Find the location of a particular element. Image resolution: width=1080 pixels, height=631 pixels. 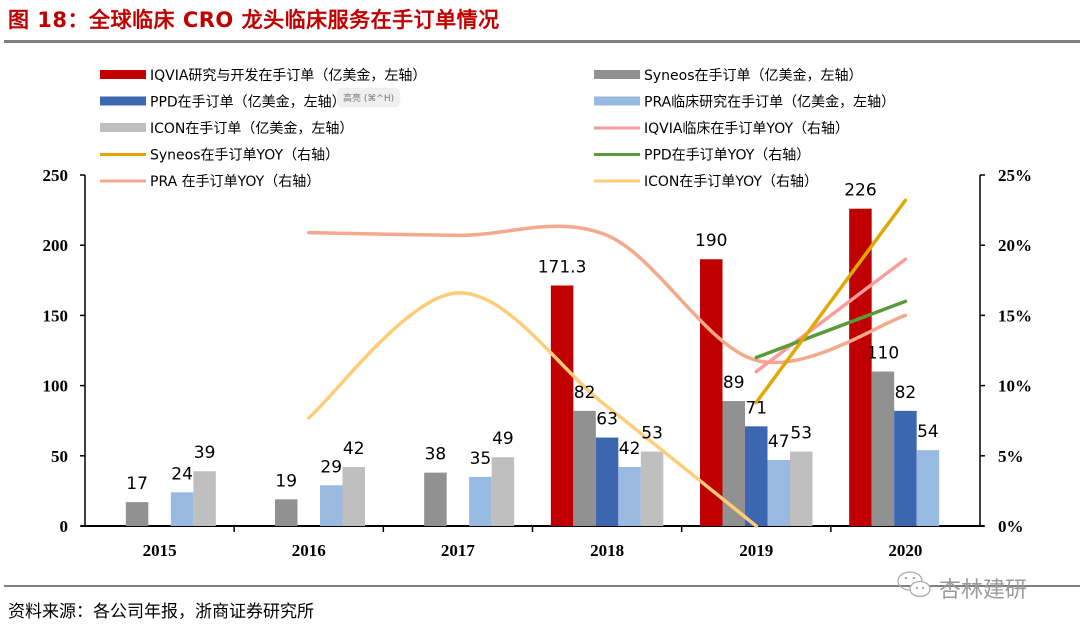

bar-data-label: 35 is located at coordinates (481, 459).